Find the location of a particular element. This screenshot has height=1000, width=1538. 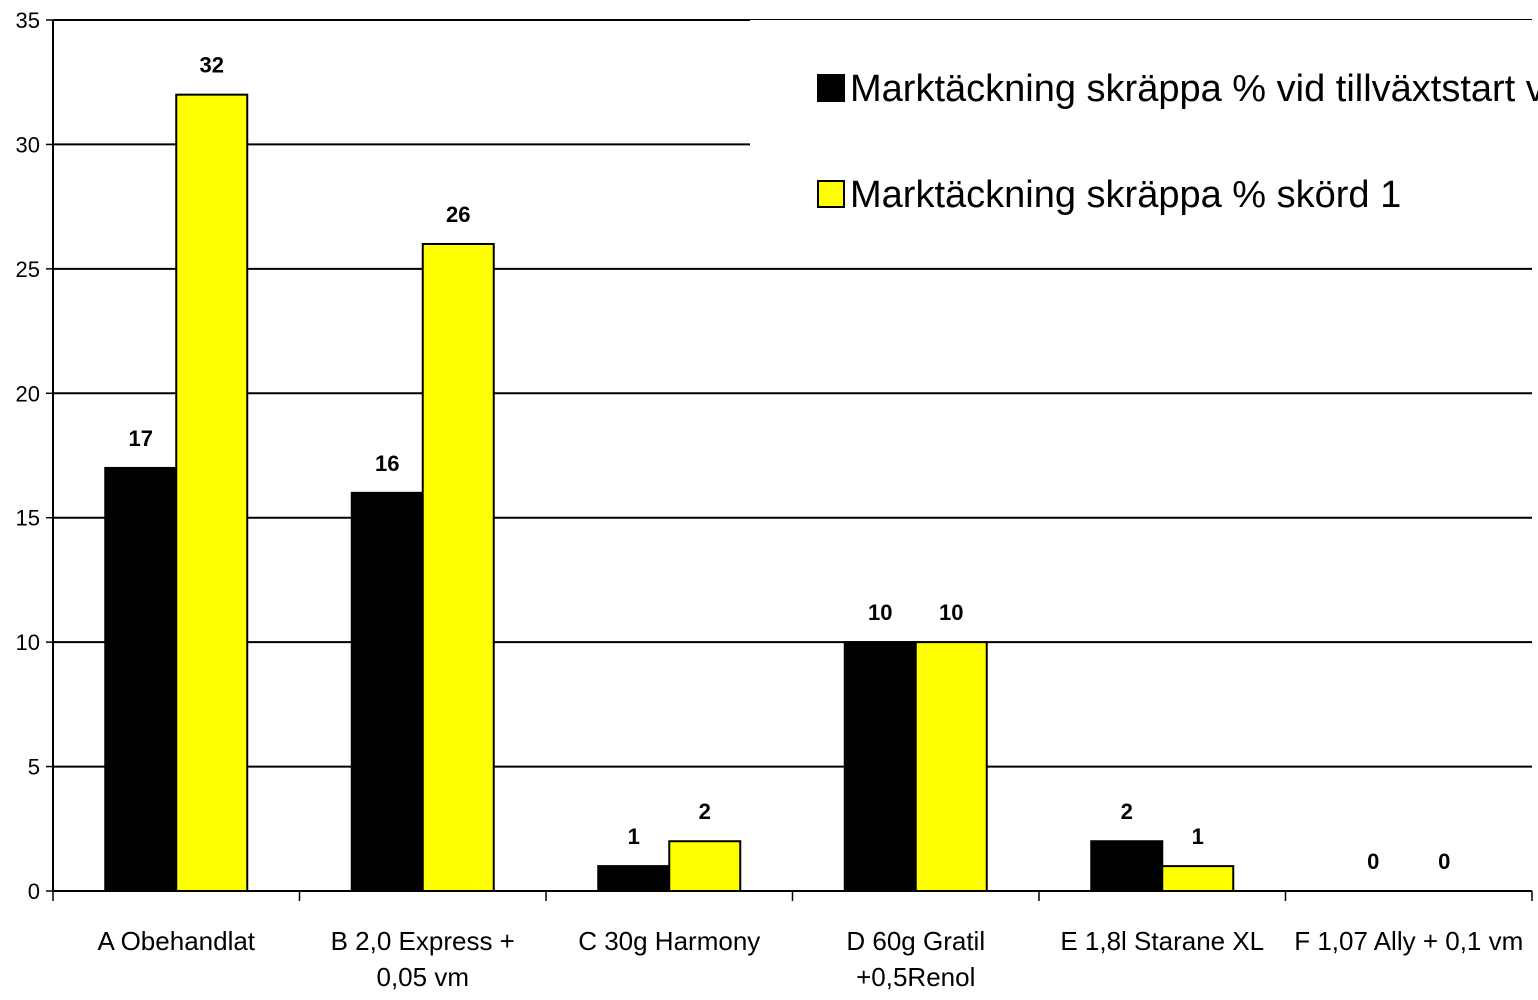

y-tick-label-25: 25 is located at coordinates (28, 269).